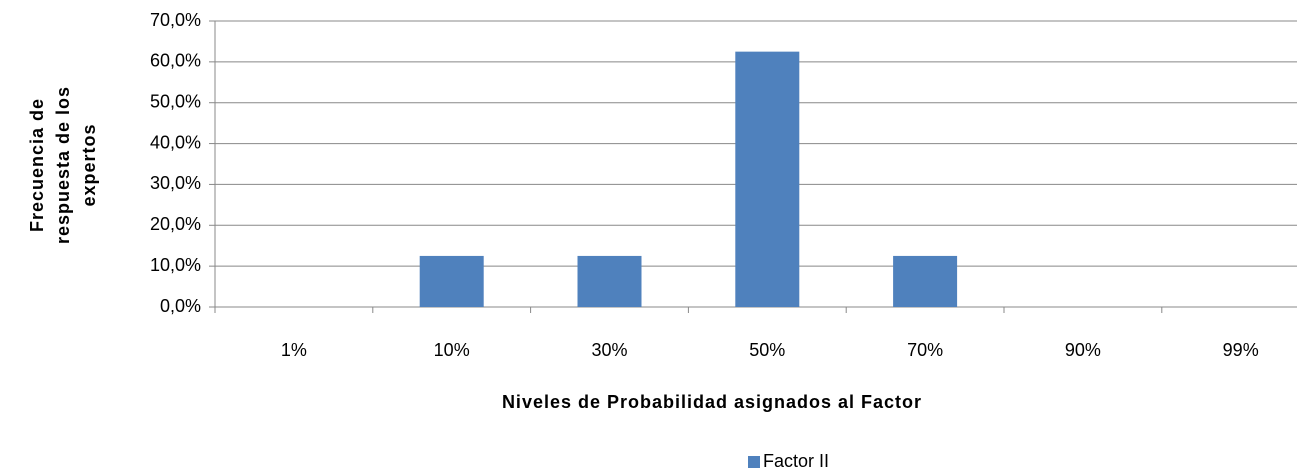 This screenshot has height=473, width=1303. I want to click on y-axis-title-line: respuesta de los, so click(63, 165).